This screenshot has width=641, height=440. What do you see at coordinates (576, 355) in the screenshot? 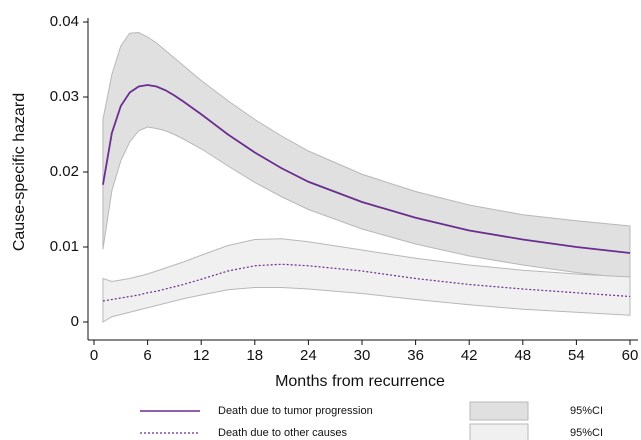
I see `x-tick-label: 54` at bounding box center [576, 355].